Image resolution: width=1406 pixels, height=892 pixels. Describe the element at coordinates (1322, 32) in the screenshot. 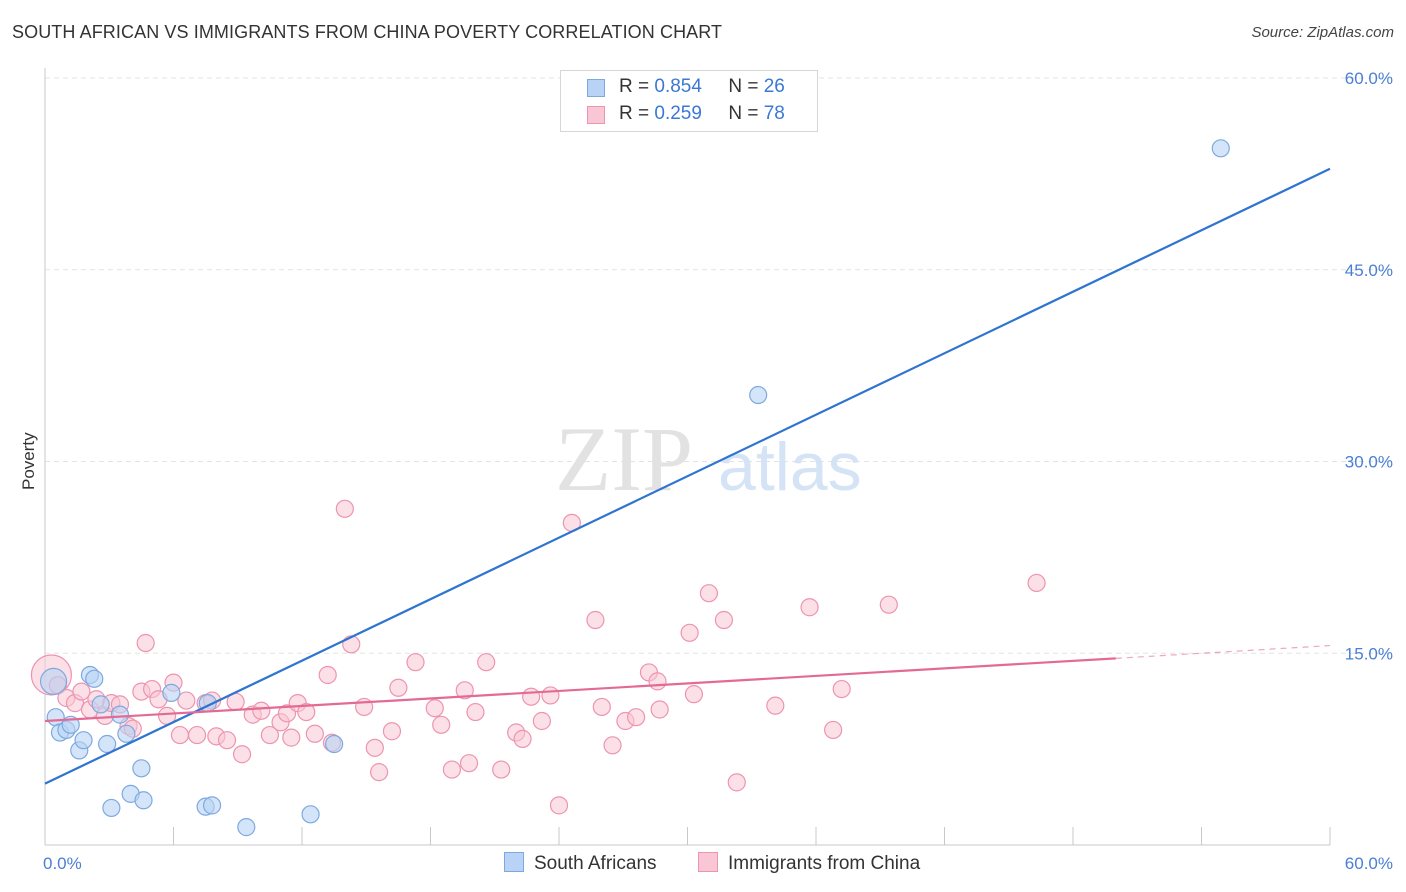

I see `source-label: Source: ZipAtlas.com` at that location.